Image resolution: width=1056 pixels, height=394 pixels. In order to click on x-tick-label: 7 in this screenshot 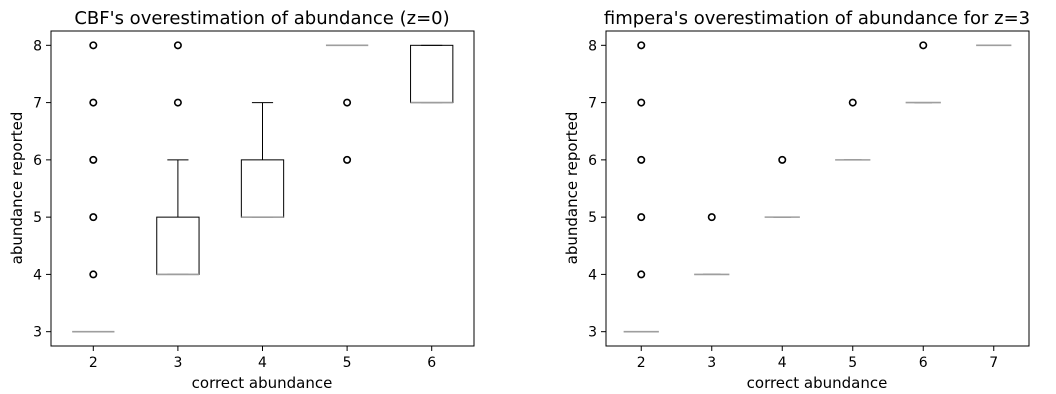, I will do `click(993, 363)`.